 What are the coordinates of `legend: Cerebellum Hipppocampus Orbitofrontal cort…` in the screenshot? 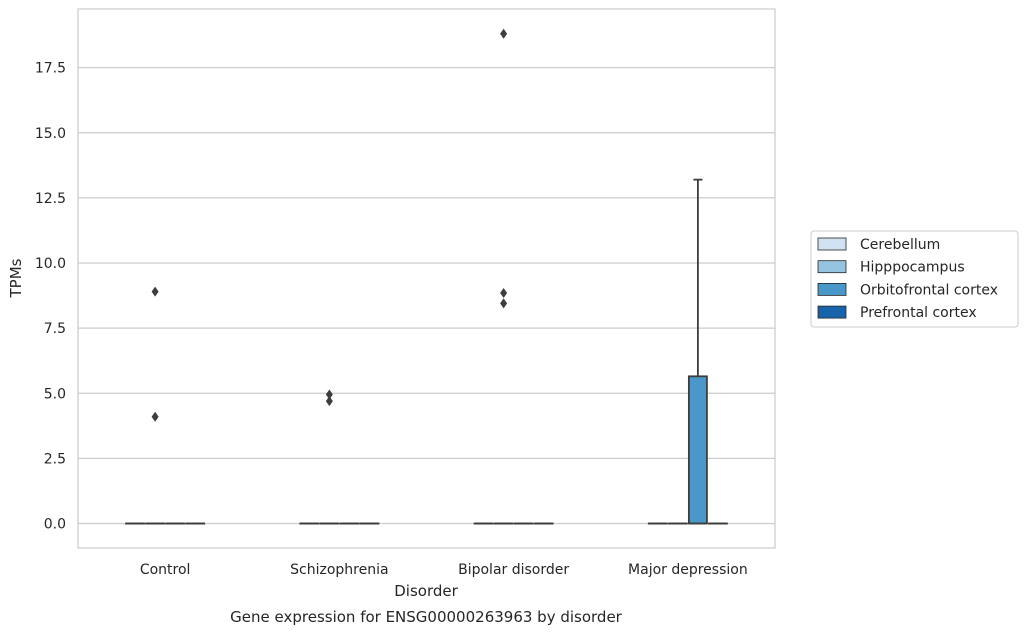 It's located at (914, 279).